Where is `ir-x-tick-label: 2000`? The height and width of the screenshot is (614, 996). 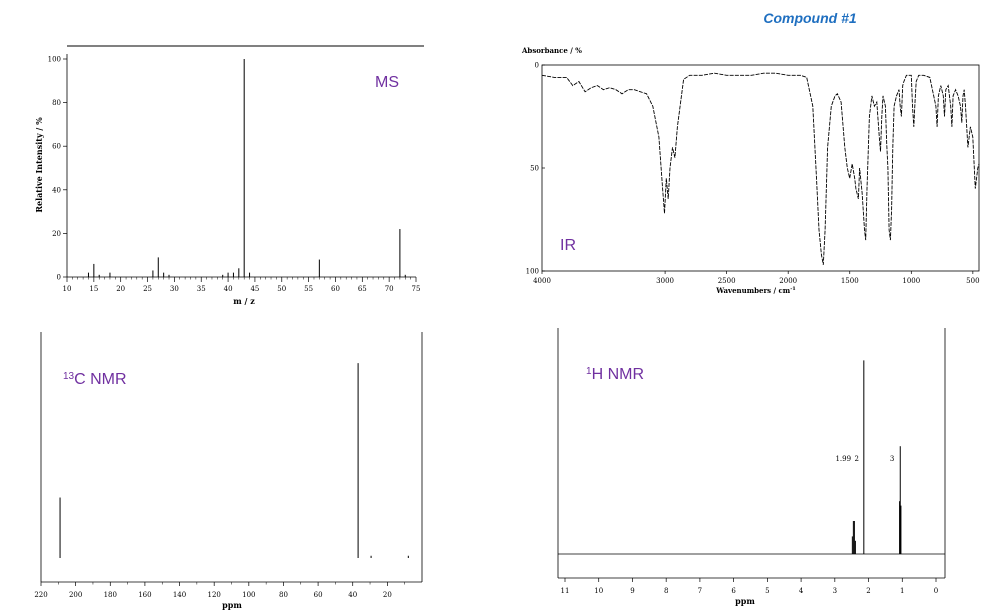
ir-x-tick-label: 2000 is located at coordinates (788, 281).